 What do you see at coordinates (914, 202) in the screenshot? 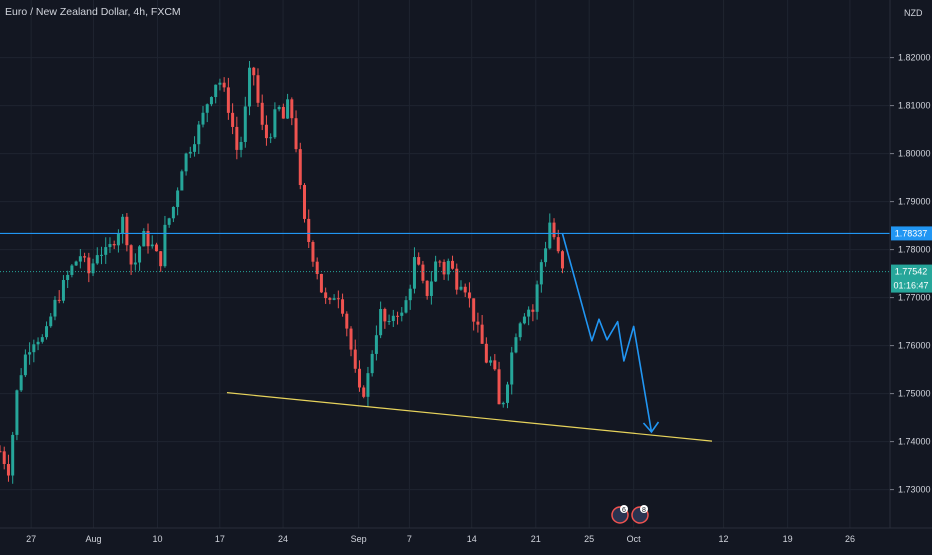
I see `y-tick-label: 1.79000` at bounding box center [914, 202].